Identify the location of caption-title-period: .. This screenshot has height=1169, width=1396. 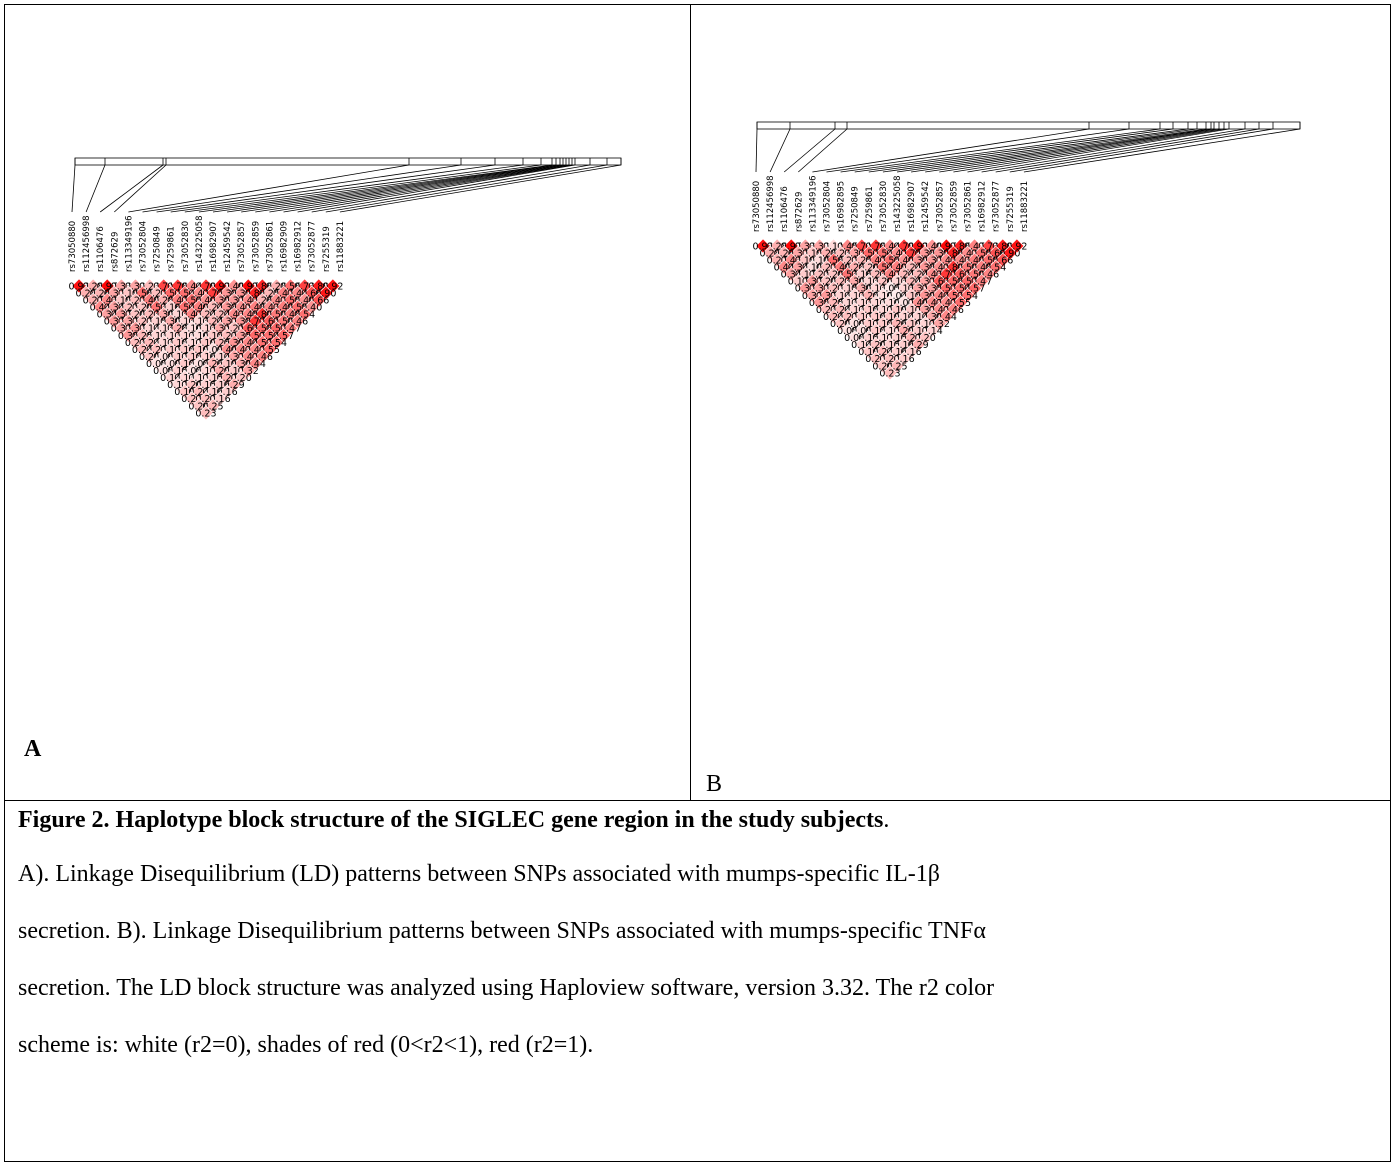
(886, 820).